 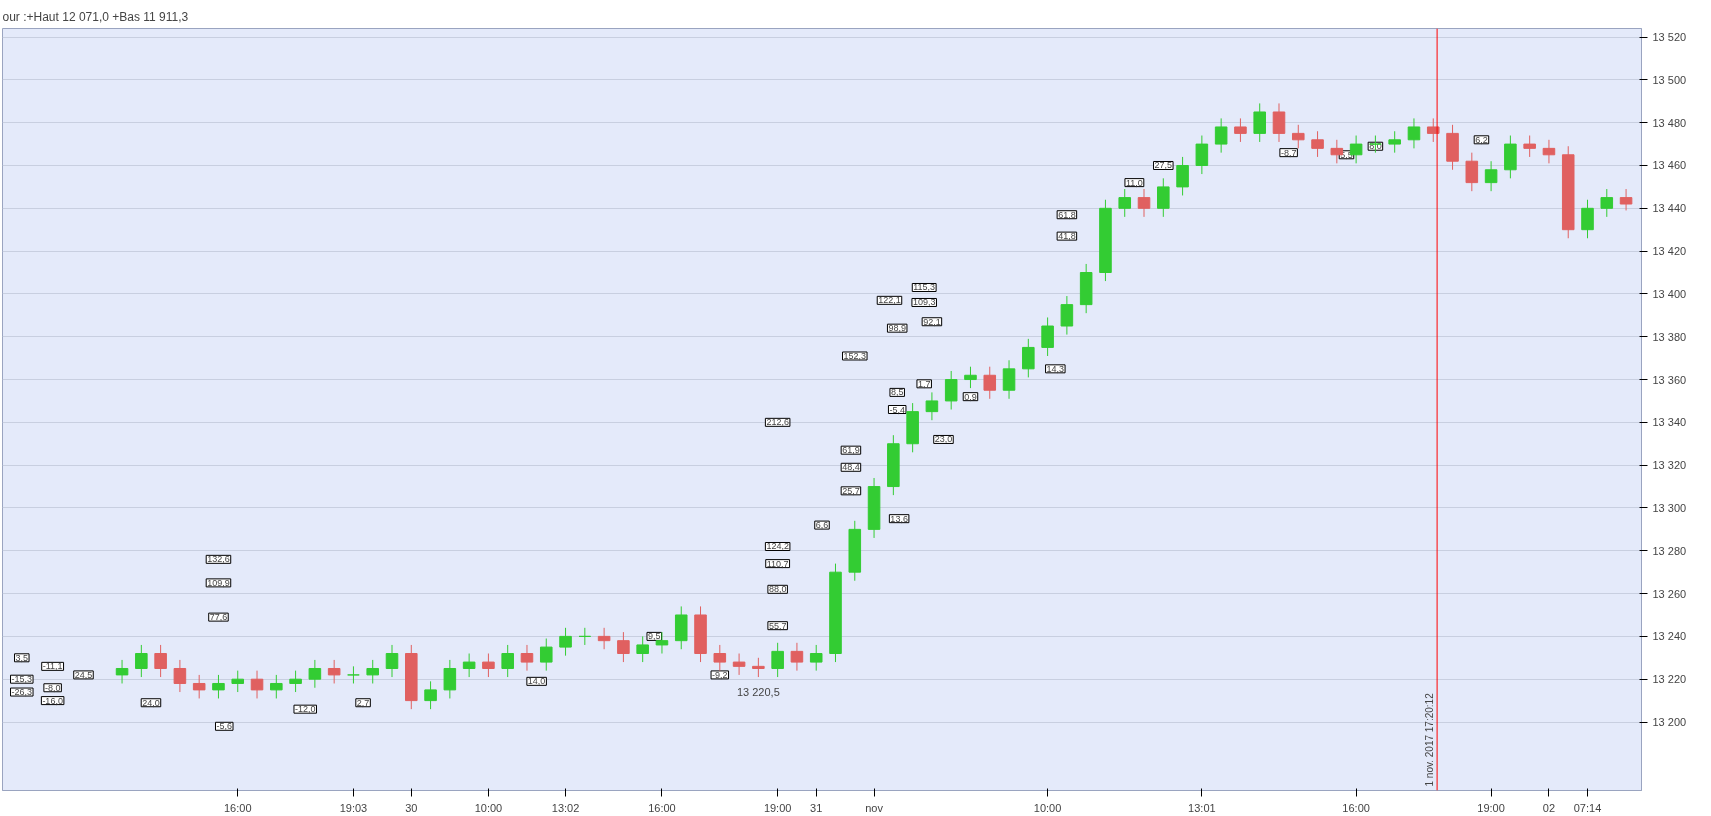 I want to click on annotation: 2,7, so click(x=363, y=702).